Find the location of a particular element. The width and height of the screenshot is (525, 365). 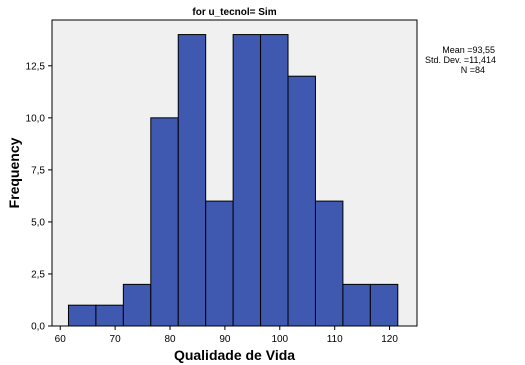

x-tick-label: 80 is located at coordinates (170, 339).